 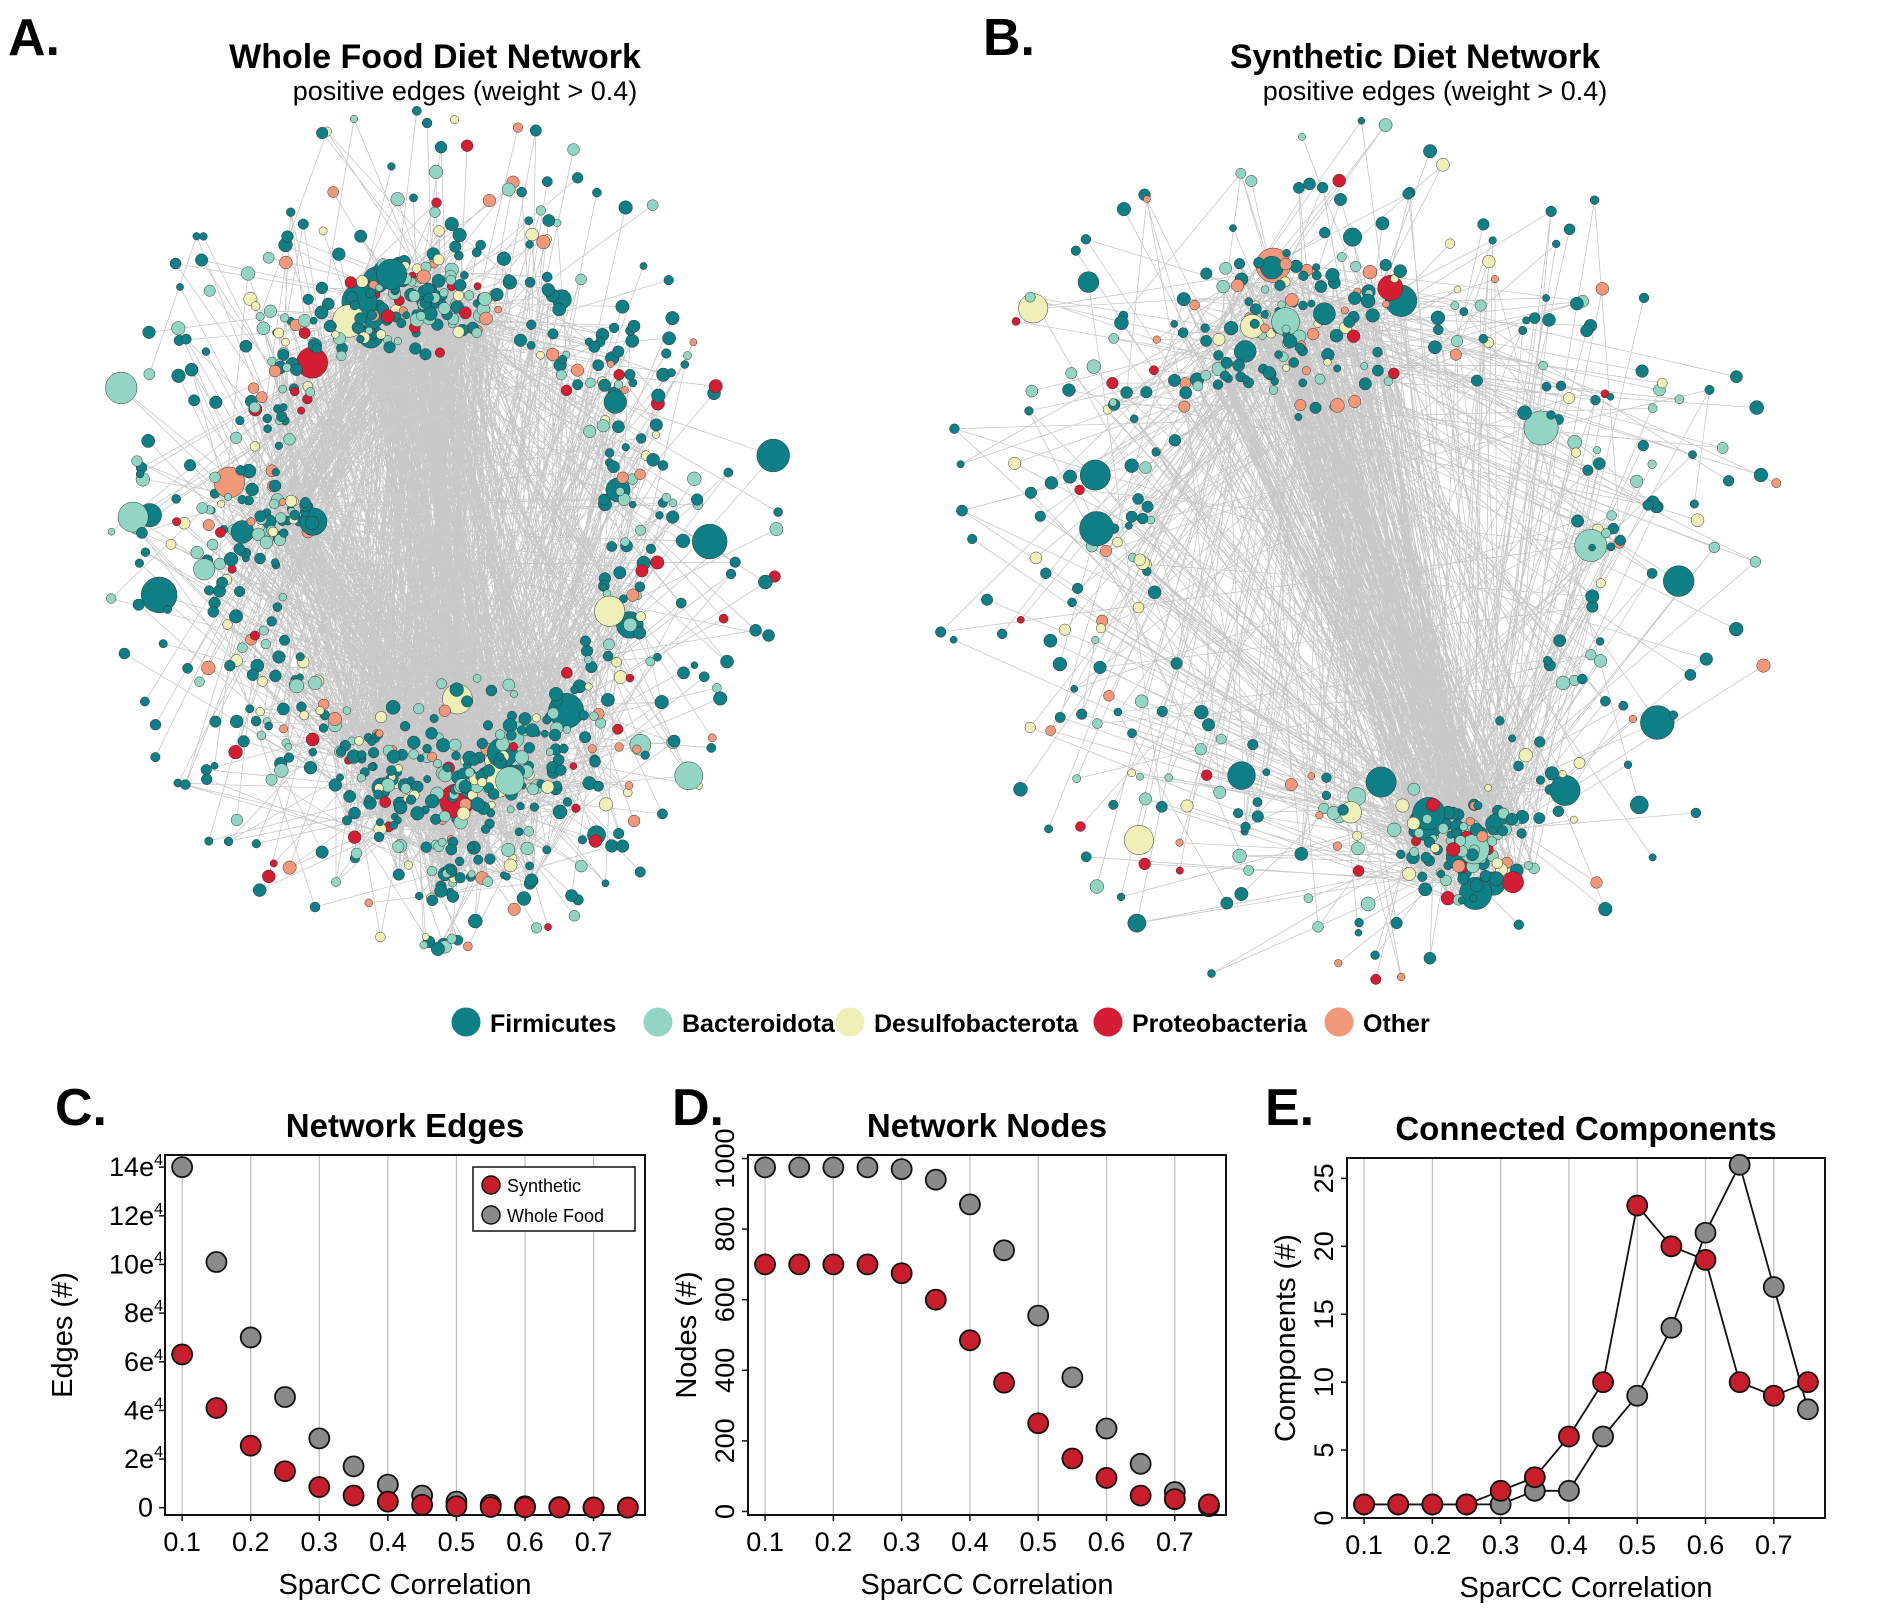 I want to click on y-tick-label: 12e4, so click(x=136, y=1216).